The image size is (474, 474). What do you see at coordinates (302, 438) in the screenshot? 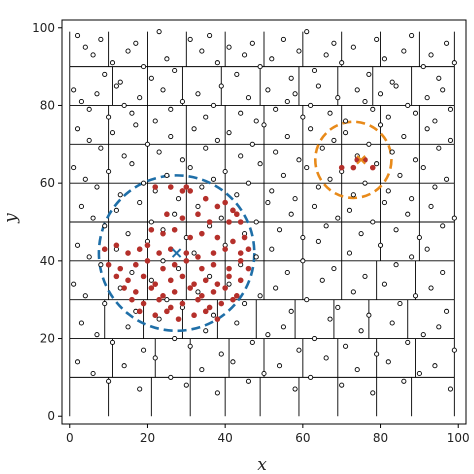
I see `x-tick-label: 60` at bounding box center [302, 438].